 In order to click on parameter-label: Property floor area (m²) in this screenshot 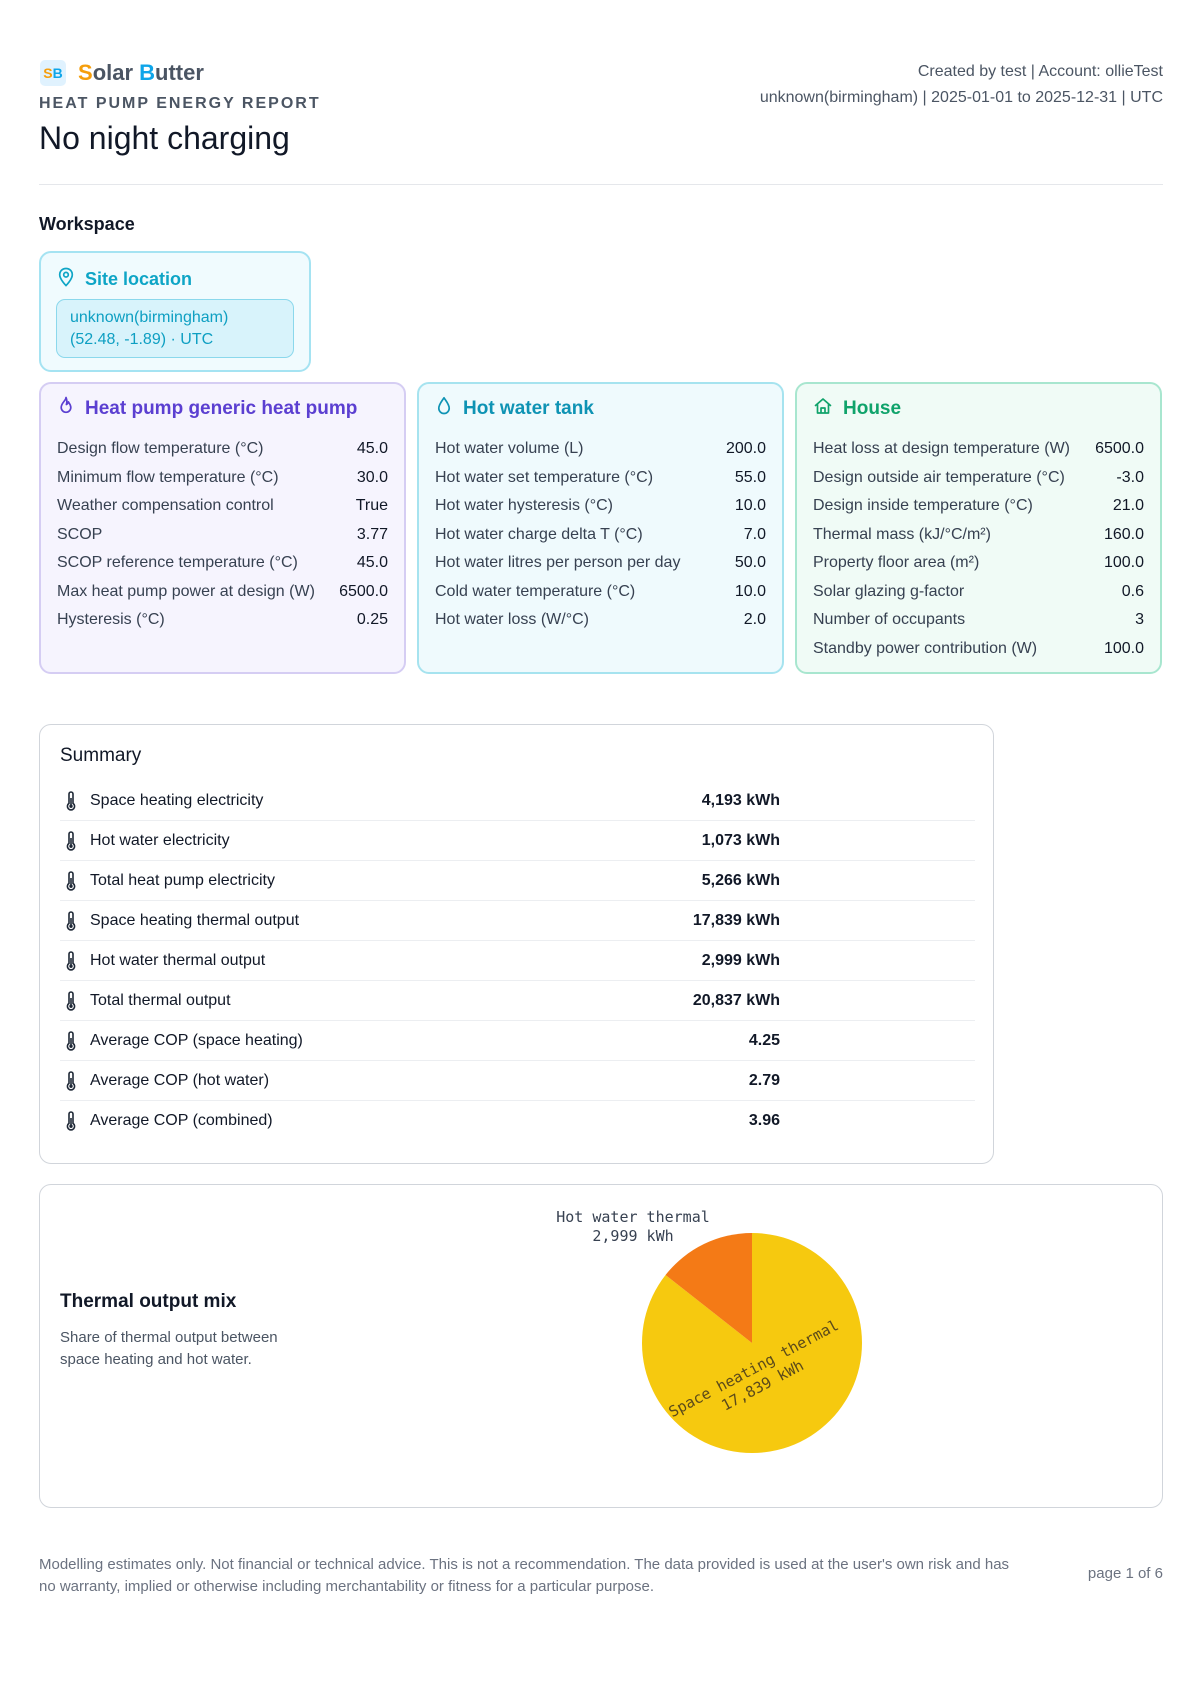, I will do `click(896, 562)`.